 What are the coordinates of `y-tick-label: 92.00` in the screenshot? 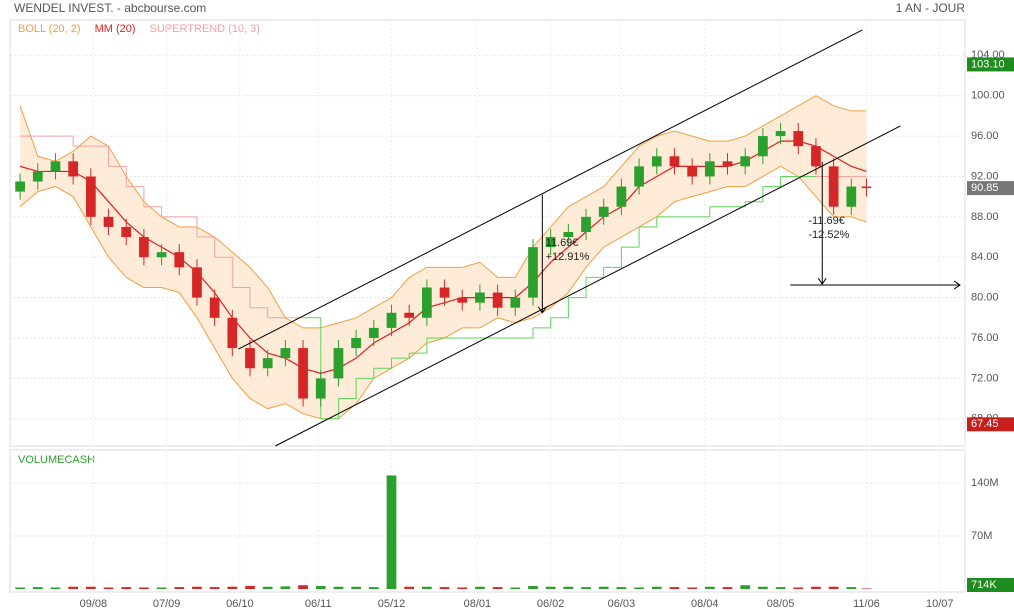 It's located at (985, 176).